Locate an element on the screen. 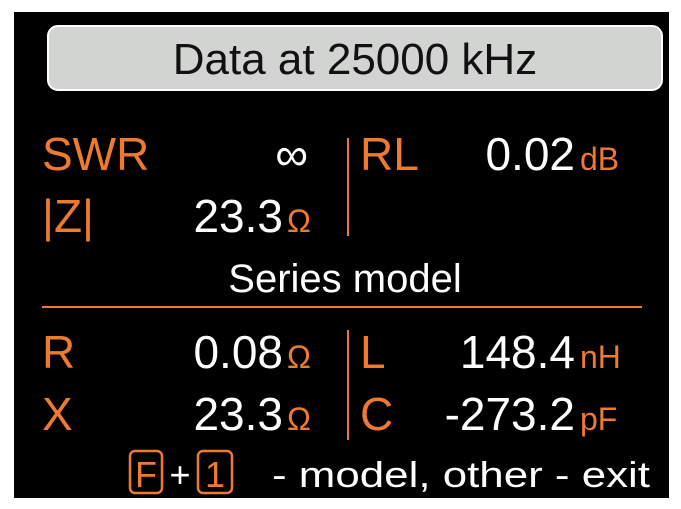 This screenshot has height=509, width=681. label: R is located at coordinates (58, 352).